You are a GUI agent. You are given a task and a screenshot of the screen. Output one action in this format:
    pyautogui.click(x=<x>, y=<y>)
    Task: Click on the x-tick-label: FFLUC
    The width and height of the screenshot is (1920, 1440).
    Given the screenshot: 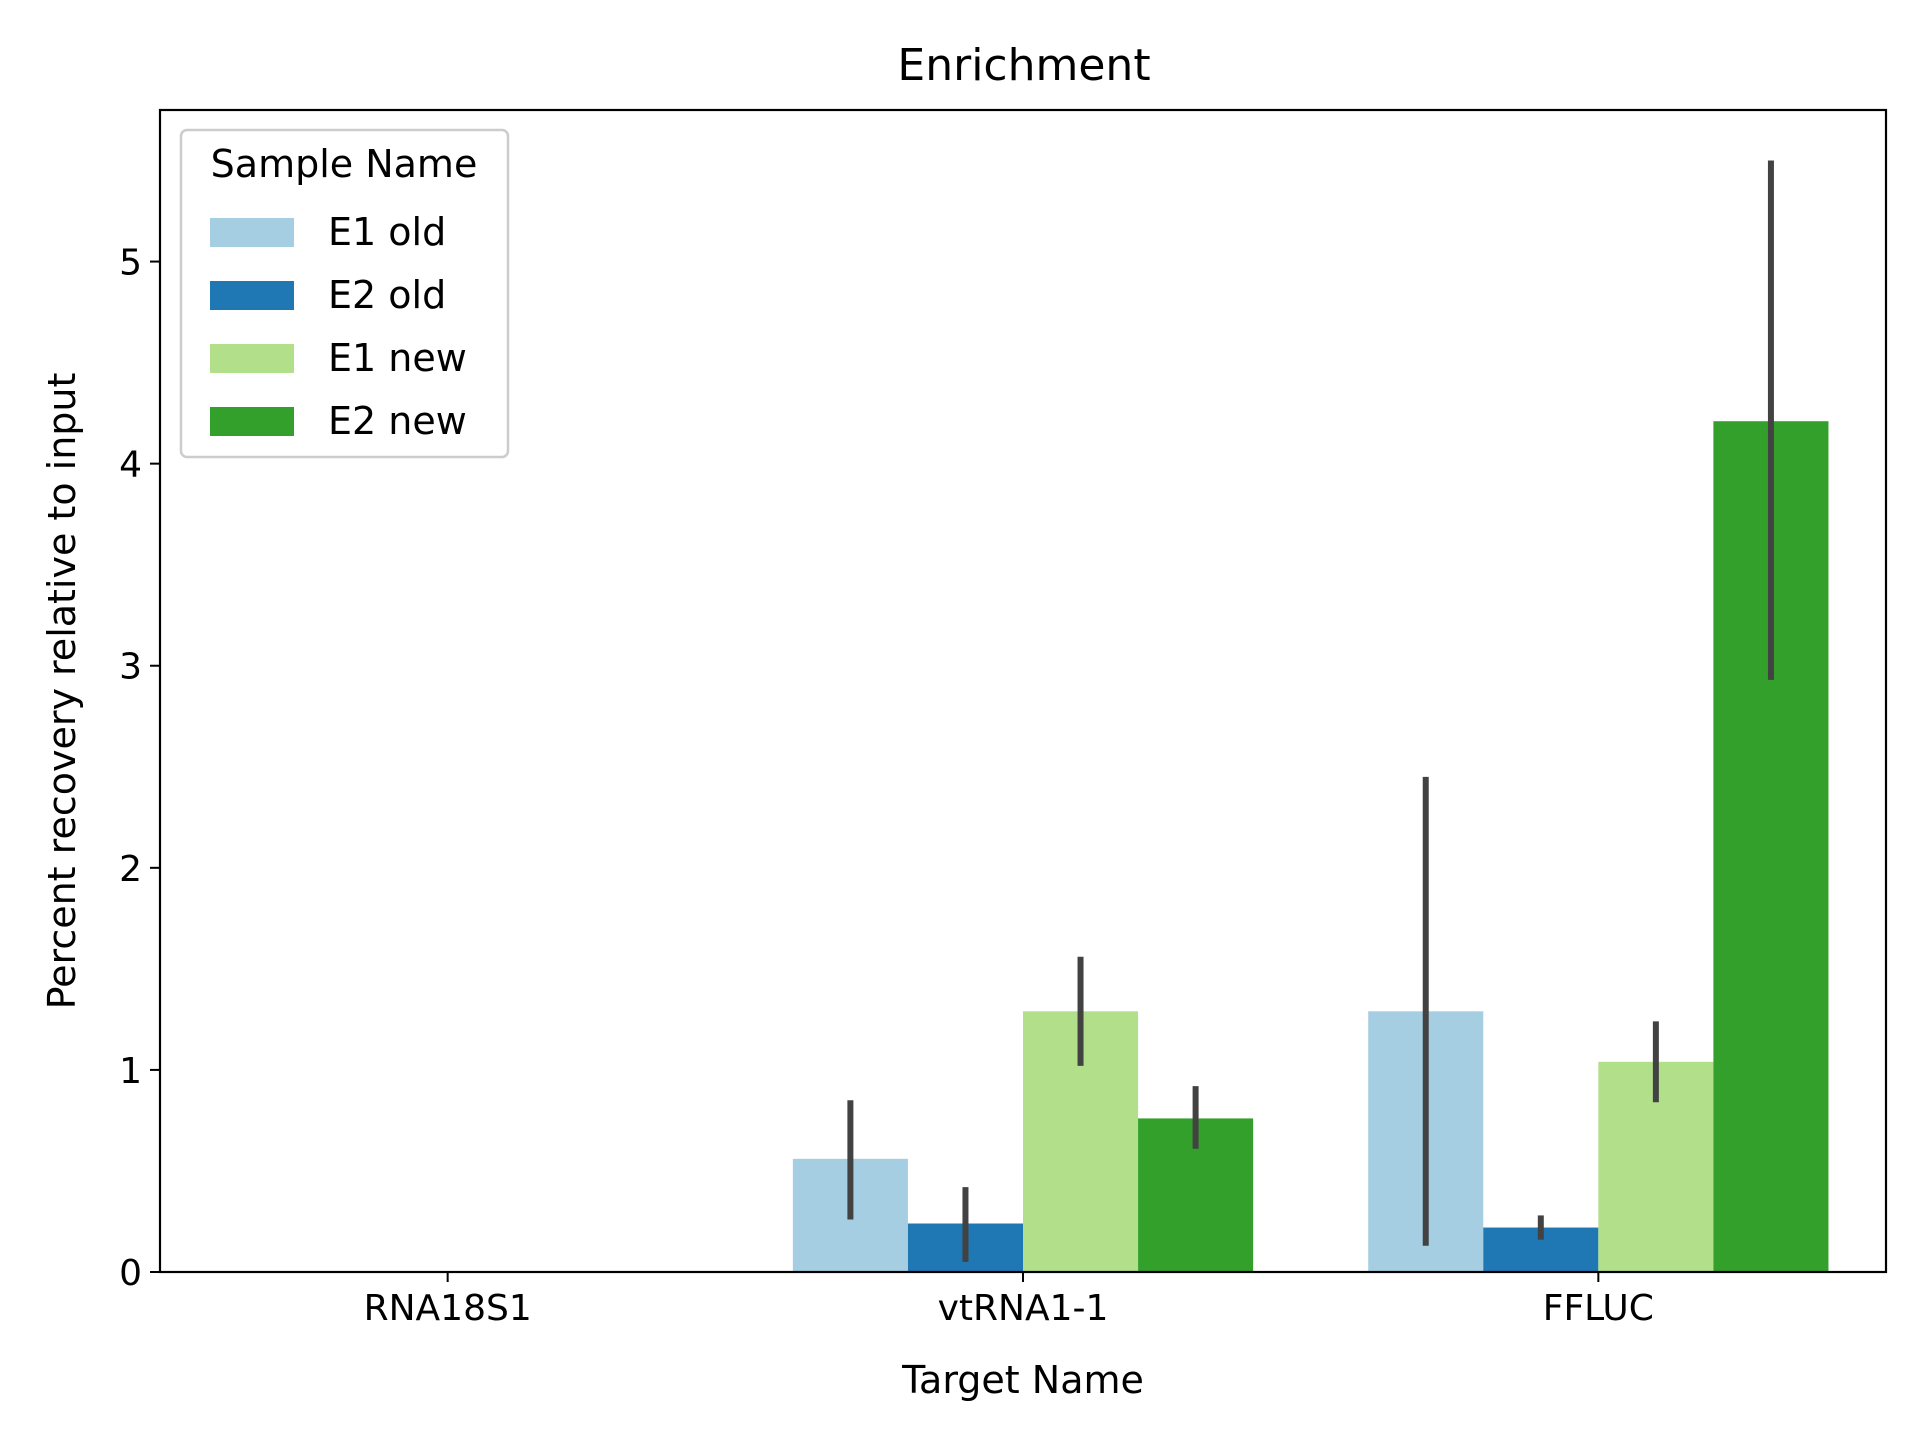 What is the action you would take?
    pyautogui.click(x=1598, y=1308)
    